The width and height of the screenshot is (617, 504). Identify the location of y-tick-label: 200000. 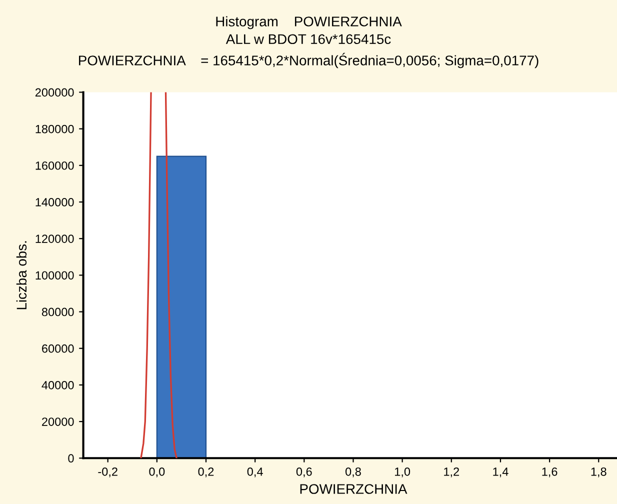
(54, 92).